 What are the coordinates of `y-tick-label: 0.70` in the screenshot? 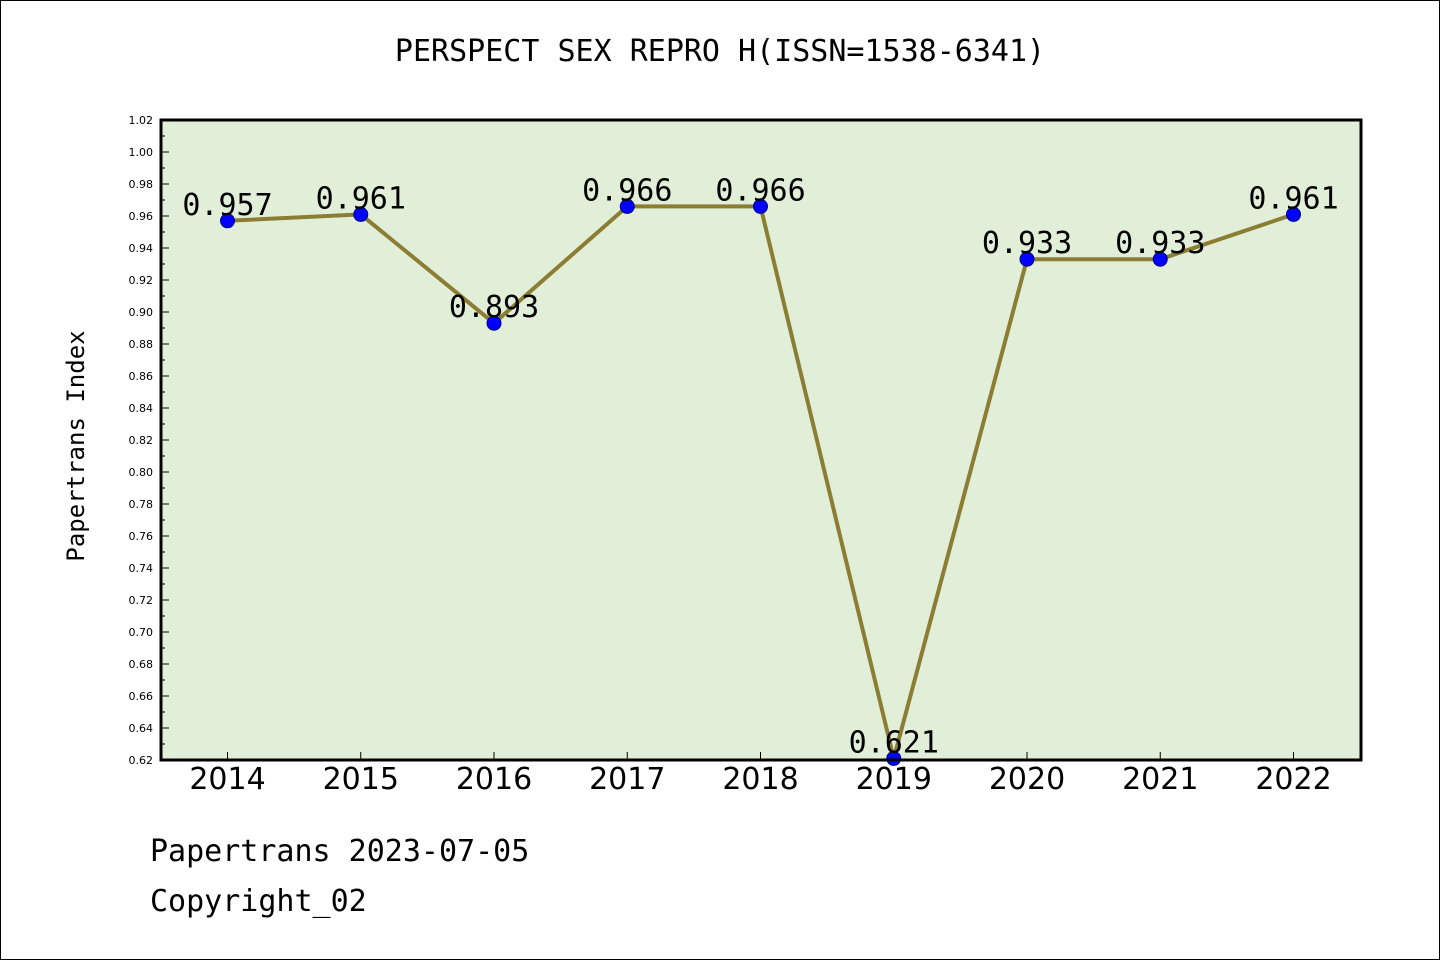 It's located at (141, 632).